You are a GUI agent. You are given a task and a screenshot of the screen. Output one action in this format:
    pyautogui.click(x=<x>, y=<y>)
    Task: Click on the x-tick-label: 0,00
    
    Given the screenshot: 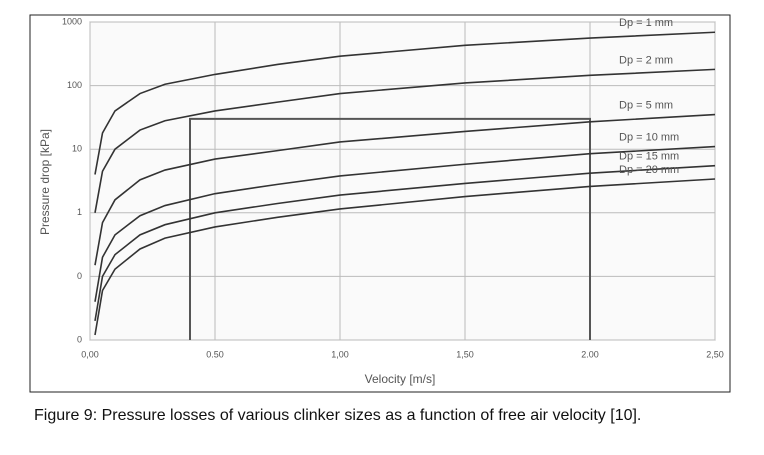 What is the action you would take?
    pyautogui.click(x=90, y=354)
    